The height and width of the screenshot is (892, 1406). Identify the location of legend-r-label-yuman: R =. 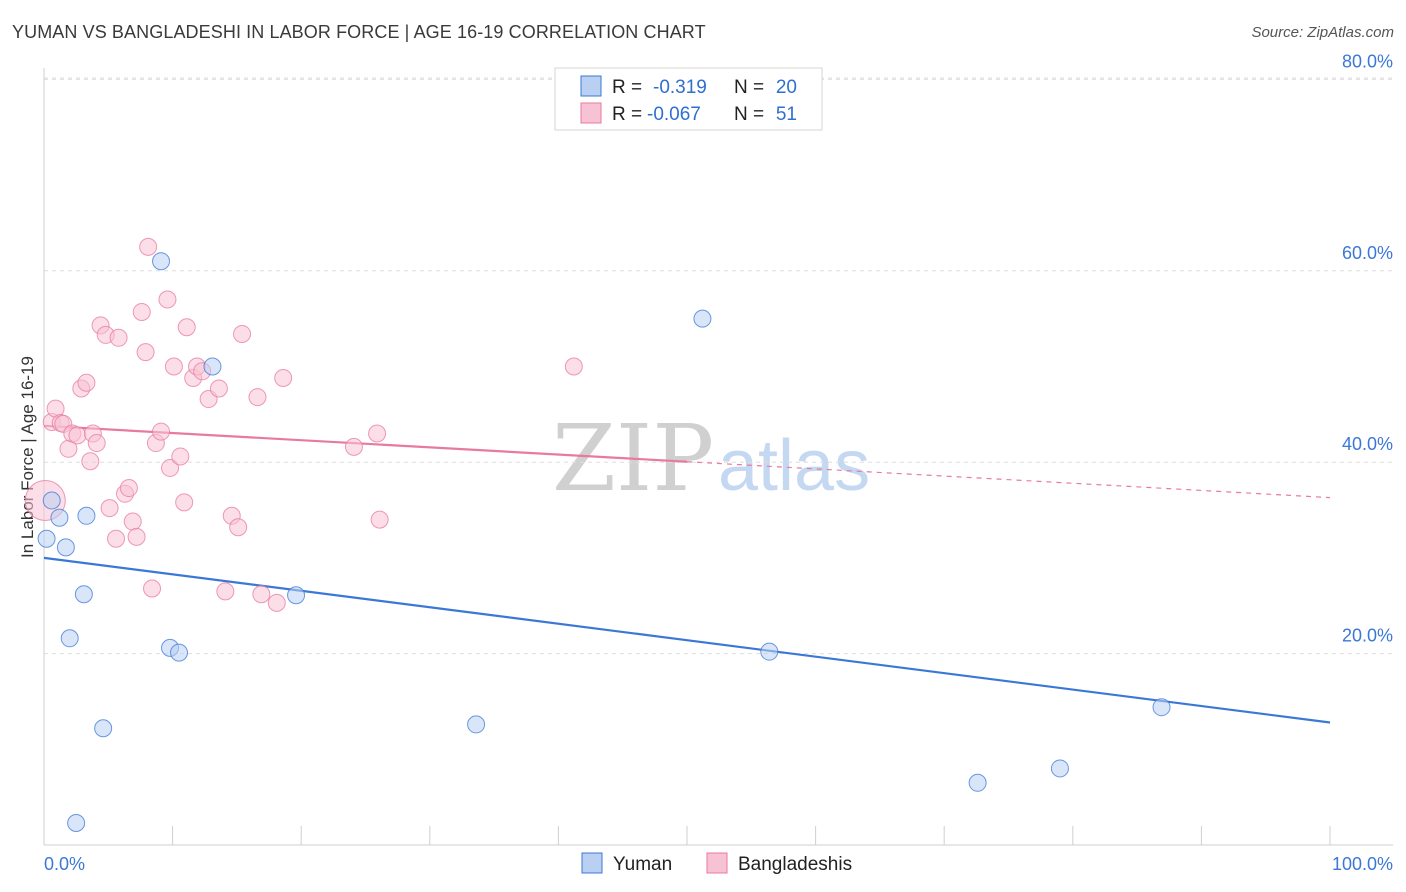
(627, 87).